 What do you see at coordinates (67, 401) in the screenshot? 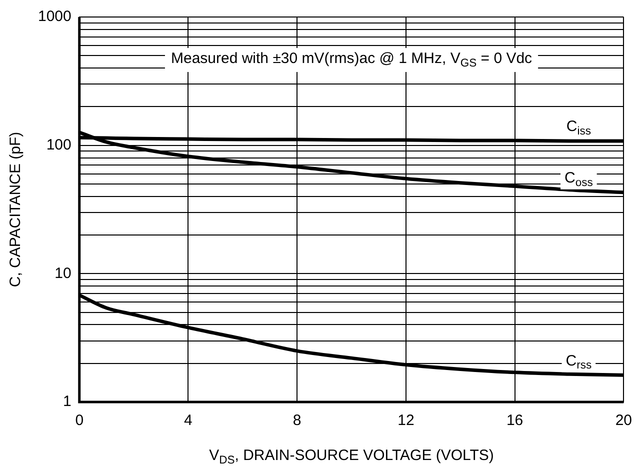
I see `y-tick-label: 1` at bounding box center [67, 401].